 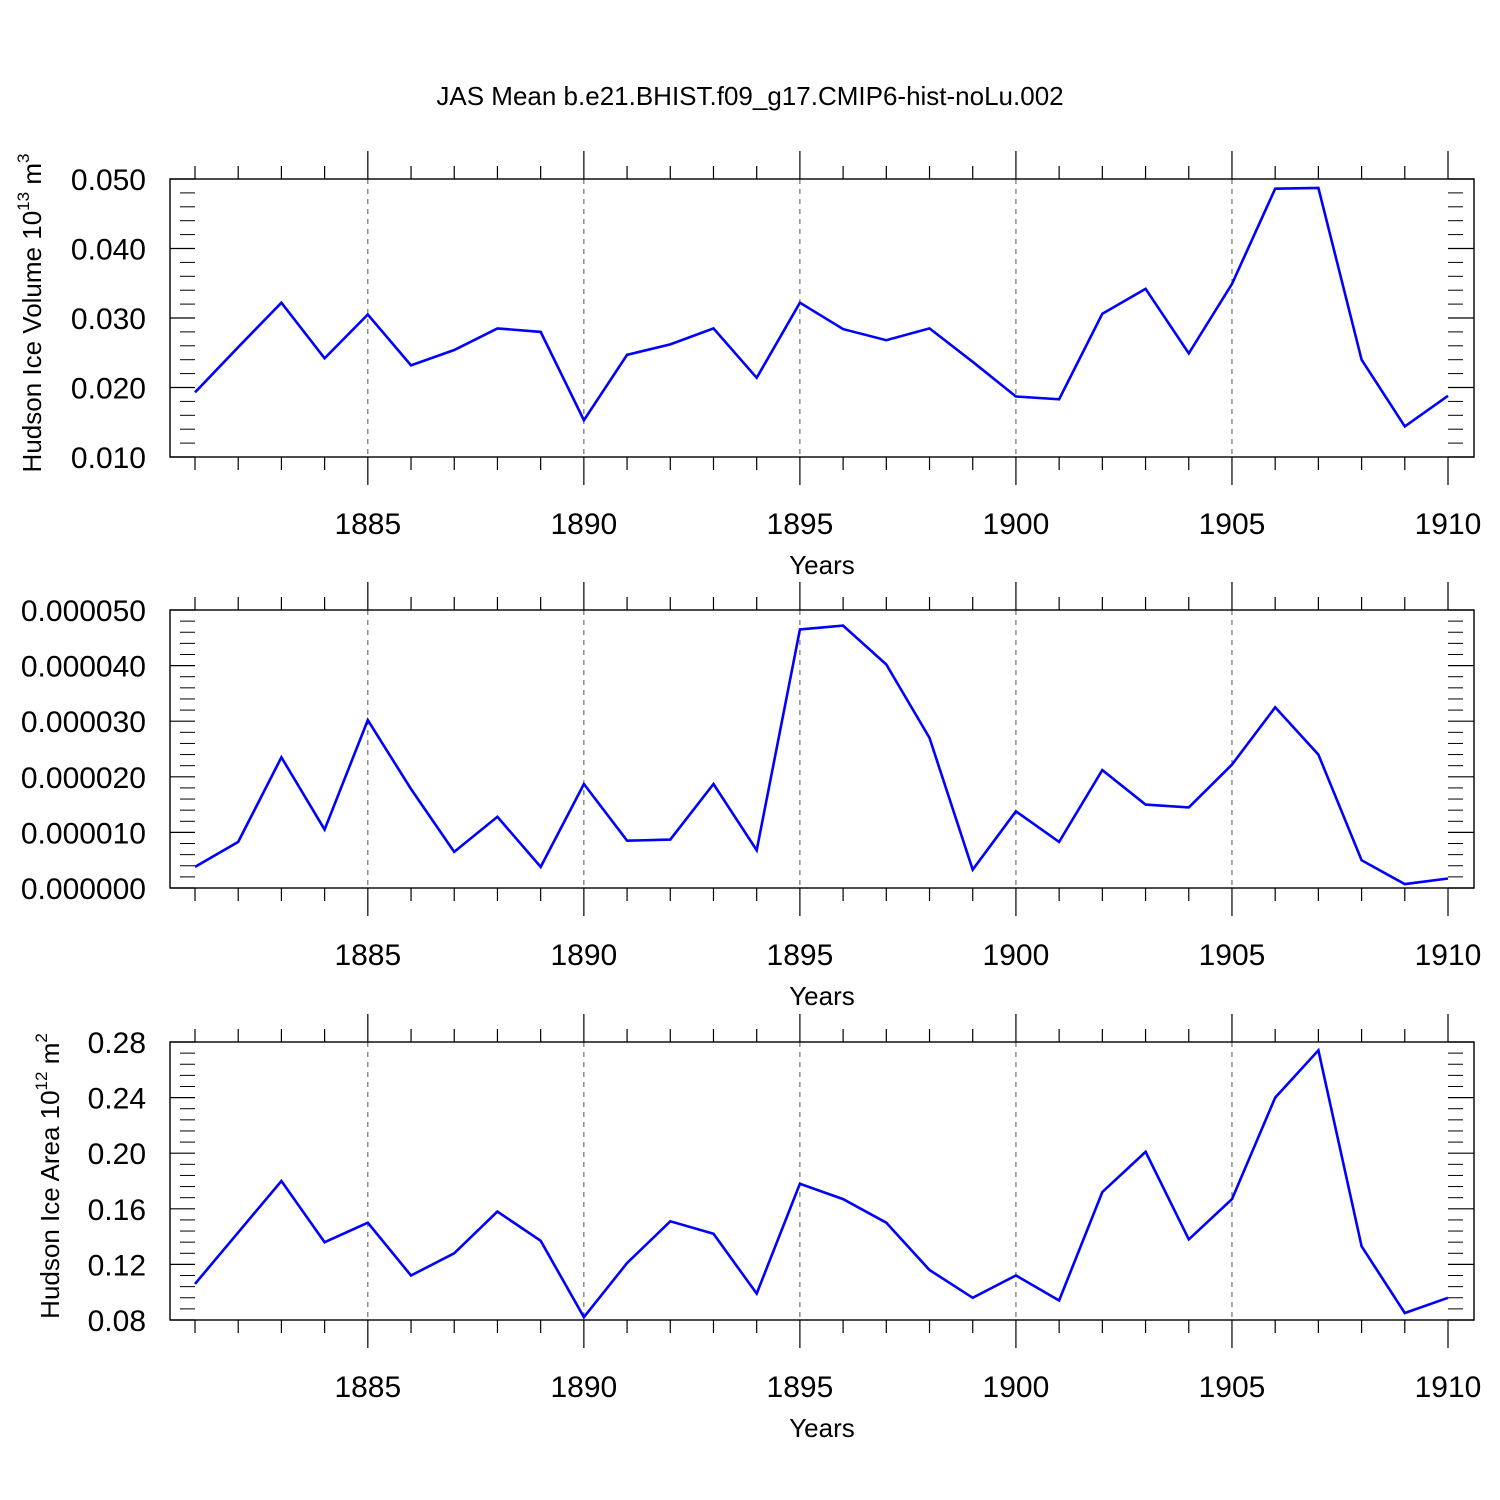 I want to click on y-axis-label-part: 13, so click(x=23, y=201).